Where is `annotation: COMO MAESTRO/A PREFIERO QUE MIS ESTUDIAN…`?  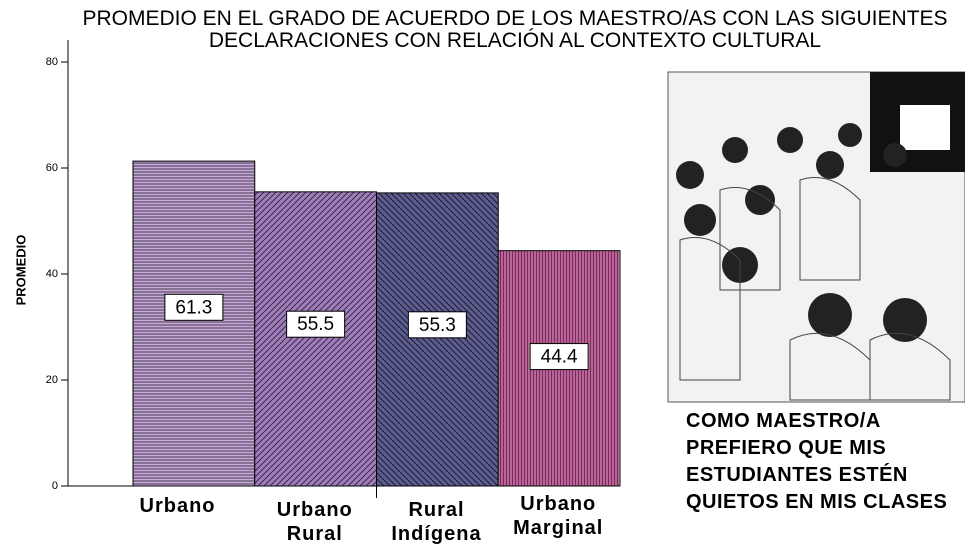 annotation: COMO MAESTRO/A PREFIERO QUE MIS ESTUDIAN… is located at coordinates (817, 461).